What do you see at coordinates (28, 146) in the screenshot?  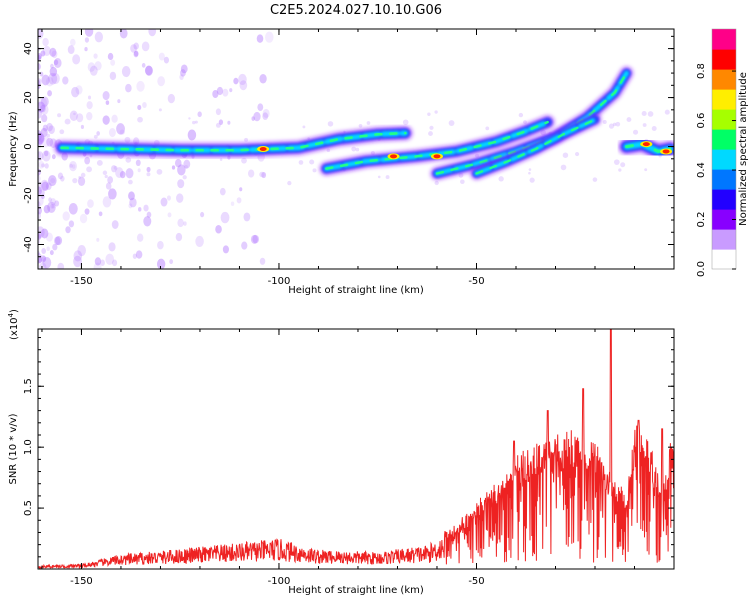 I see `spectrogram-ytick-label: 0` at bounding box center [28, 146].